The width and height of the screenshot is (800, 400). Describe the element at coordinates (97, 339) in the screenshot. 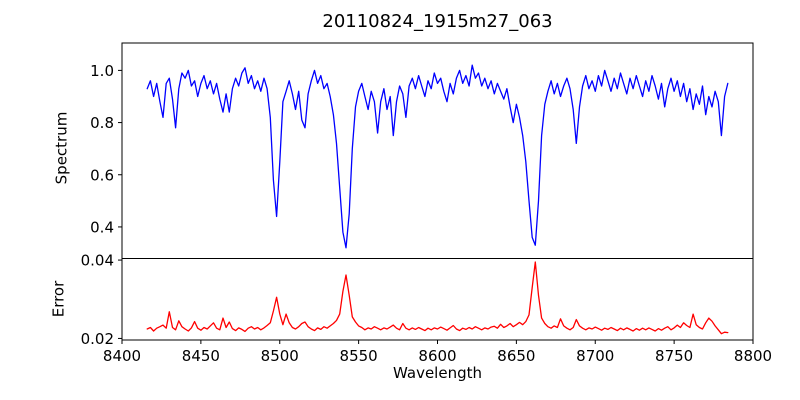

I see `y-tick-label: 0.02` at that location.